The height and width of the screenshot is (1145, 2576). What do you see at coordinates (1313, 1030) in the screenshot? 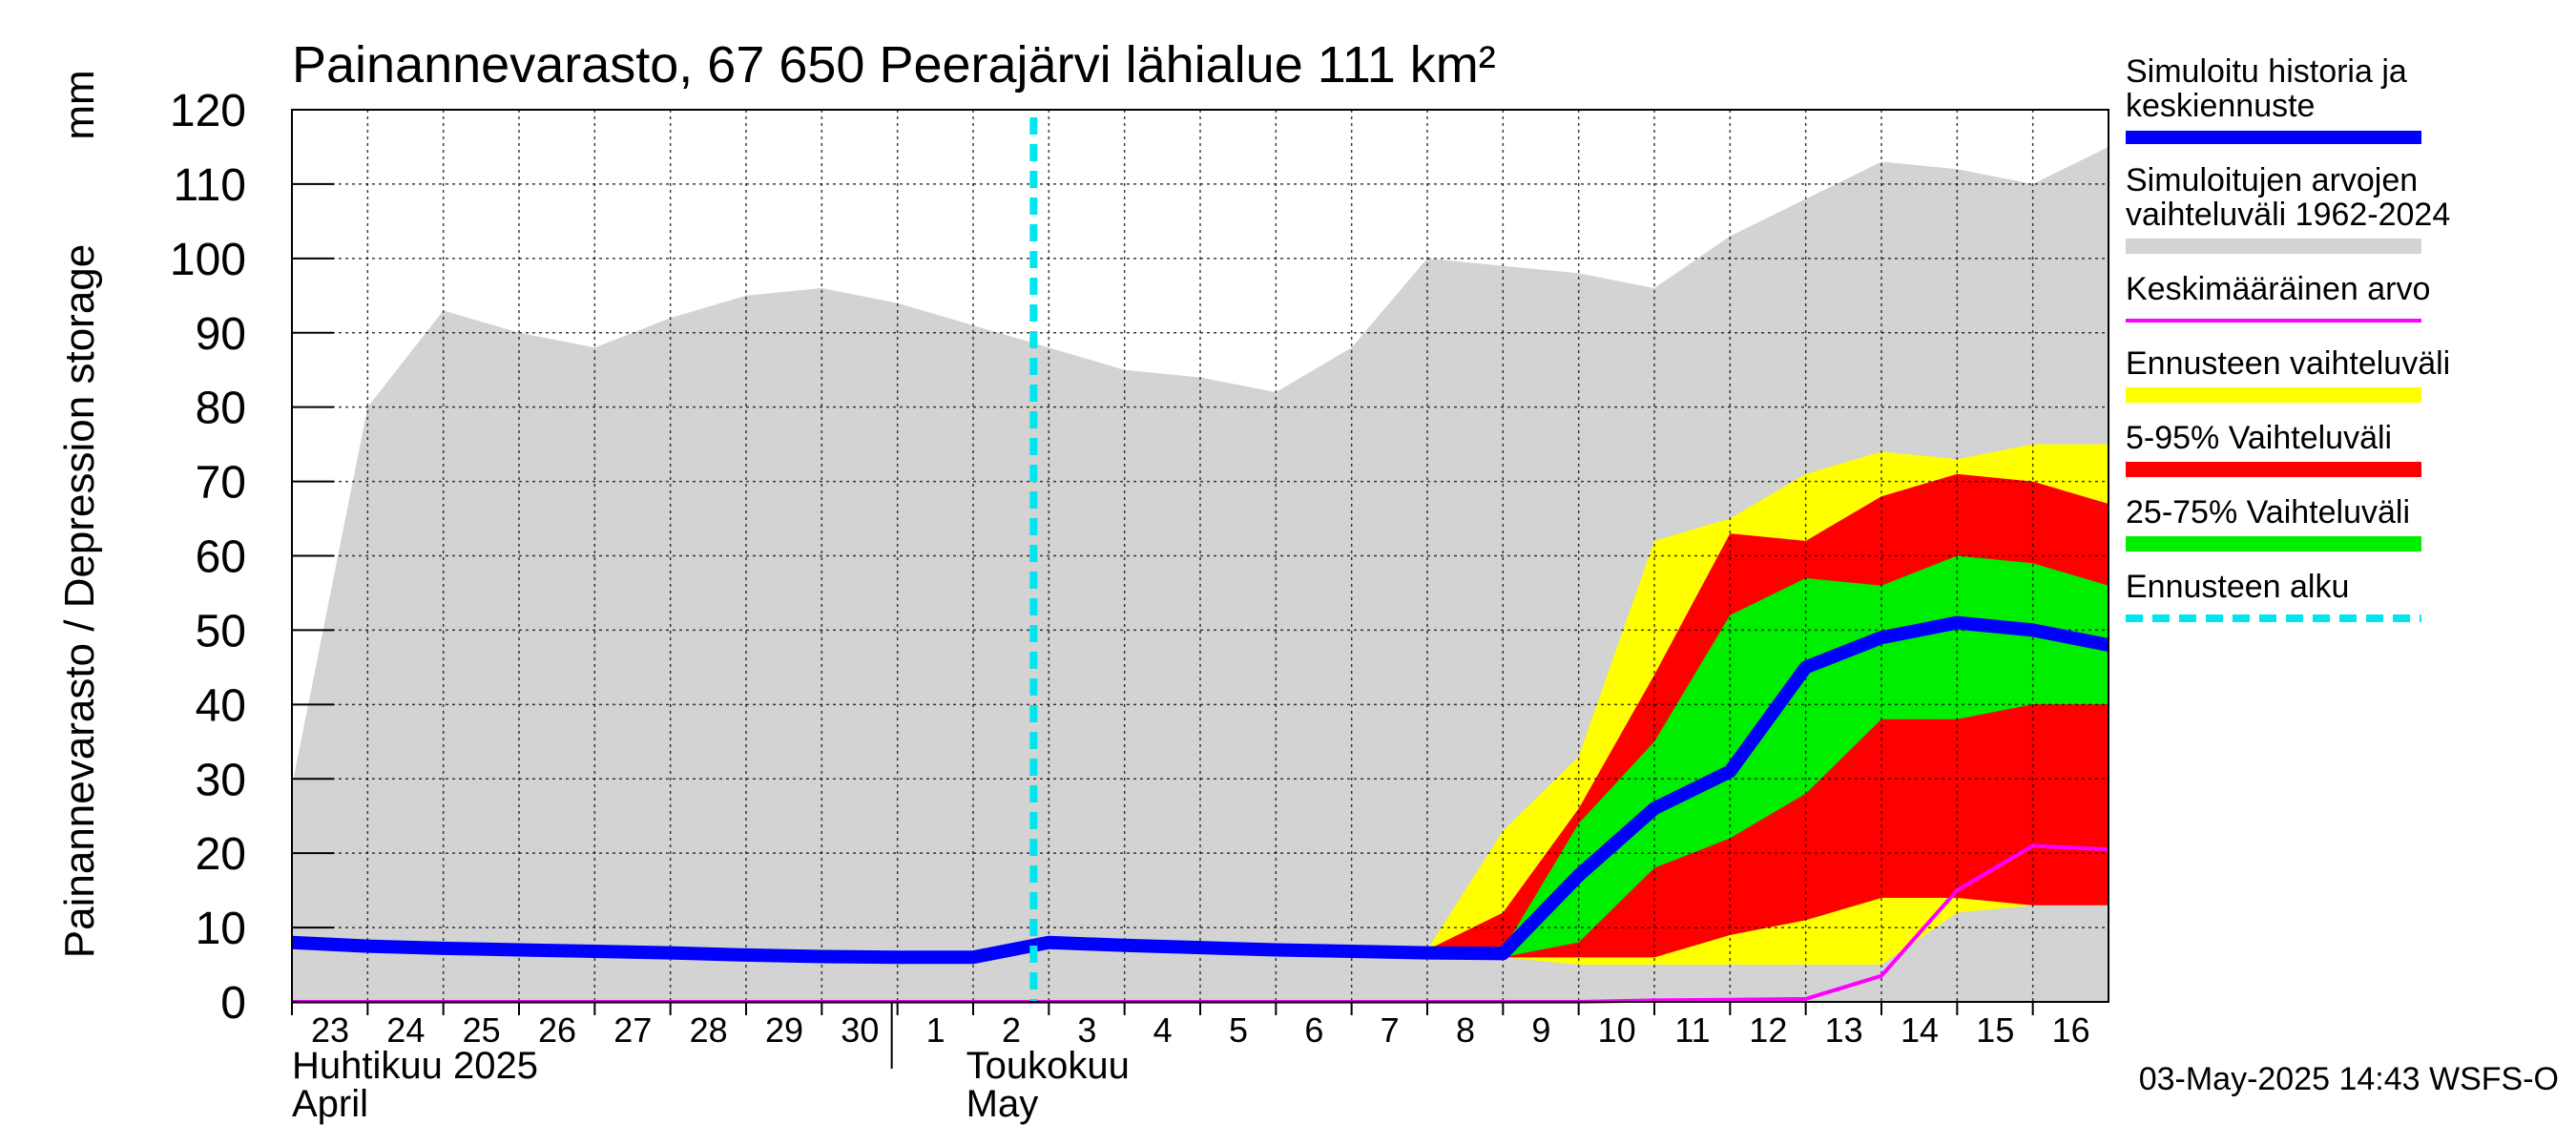
I see `x-tick-label: 6` at bounding box center [1313, 1030].